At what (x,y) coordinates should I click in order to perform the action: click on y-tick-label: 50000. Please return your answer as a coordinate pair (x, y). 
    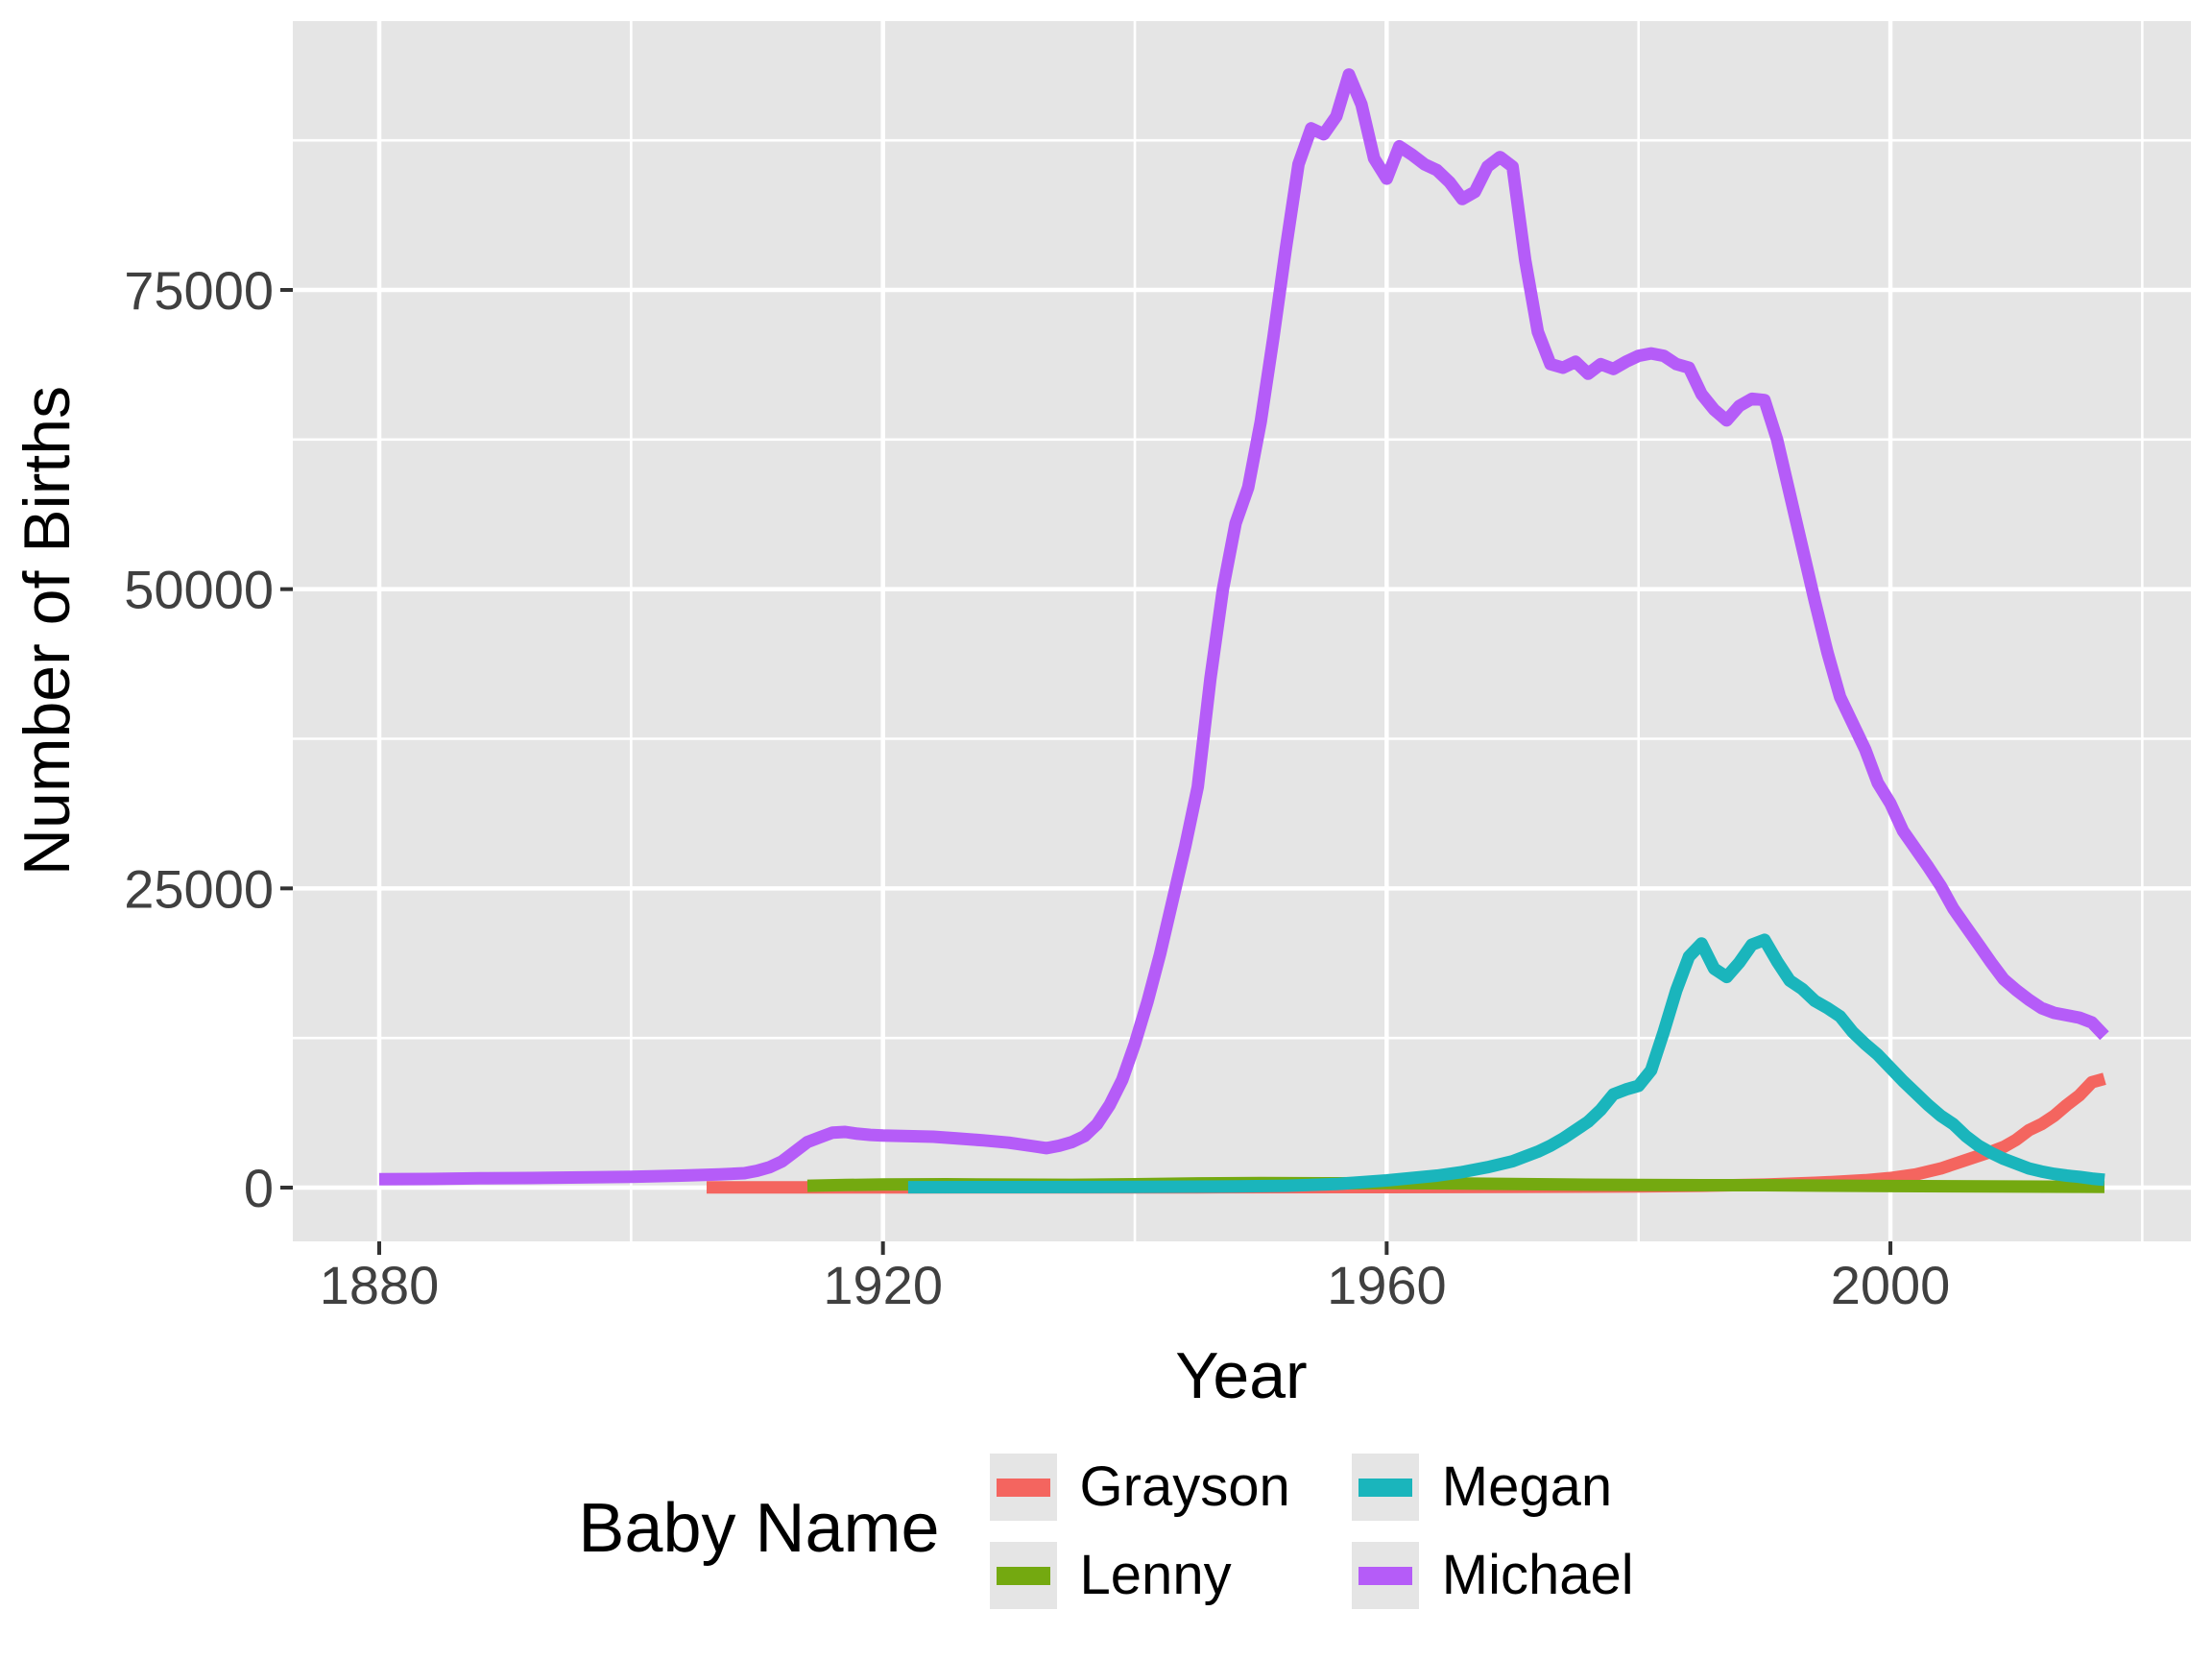
    Looking at the image, I should click on (199, 590).